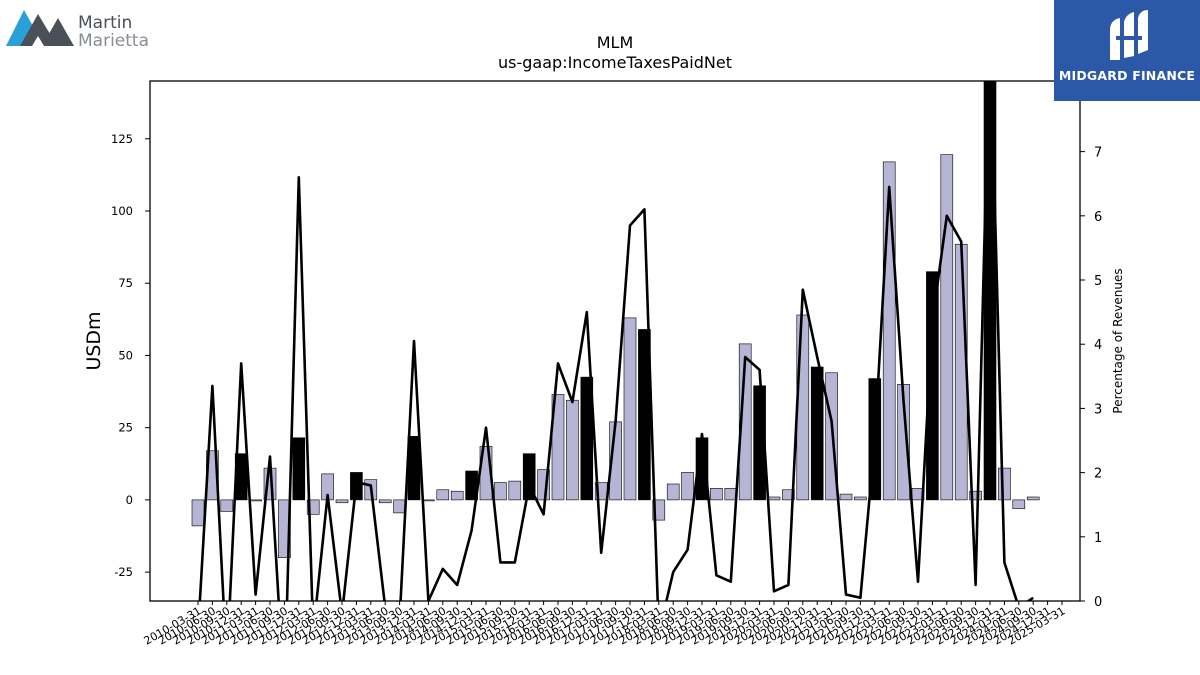 This screenshot has height=675, width=1200. I want to click on mountain-logo-icon, so click(40, 28).